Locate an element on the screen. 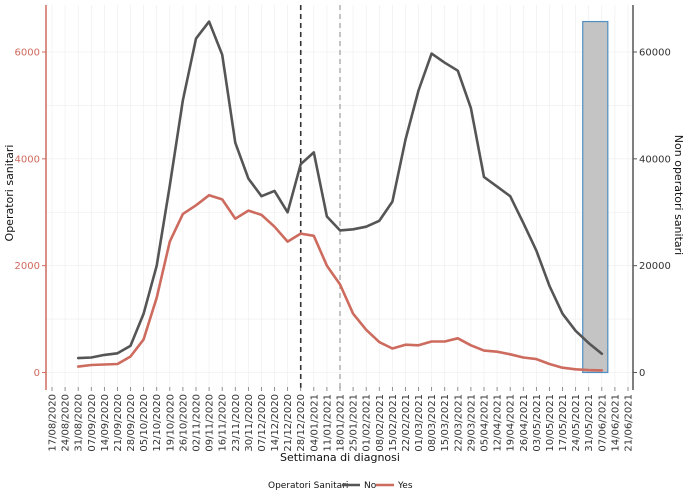 Image resolution: width=688 pixels, height=500 pixels. x-tick-label: 26/10/2020 is located at coordinates (183, 423).